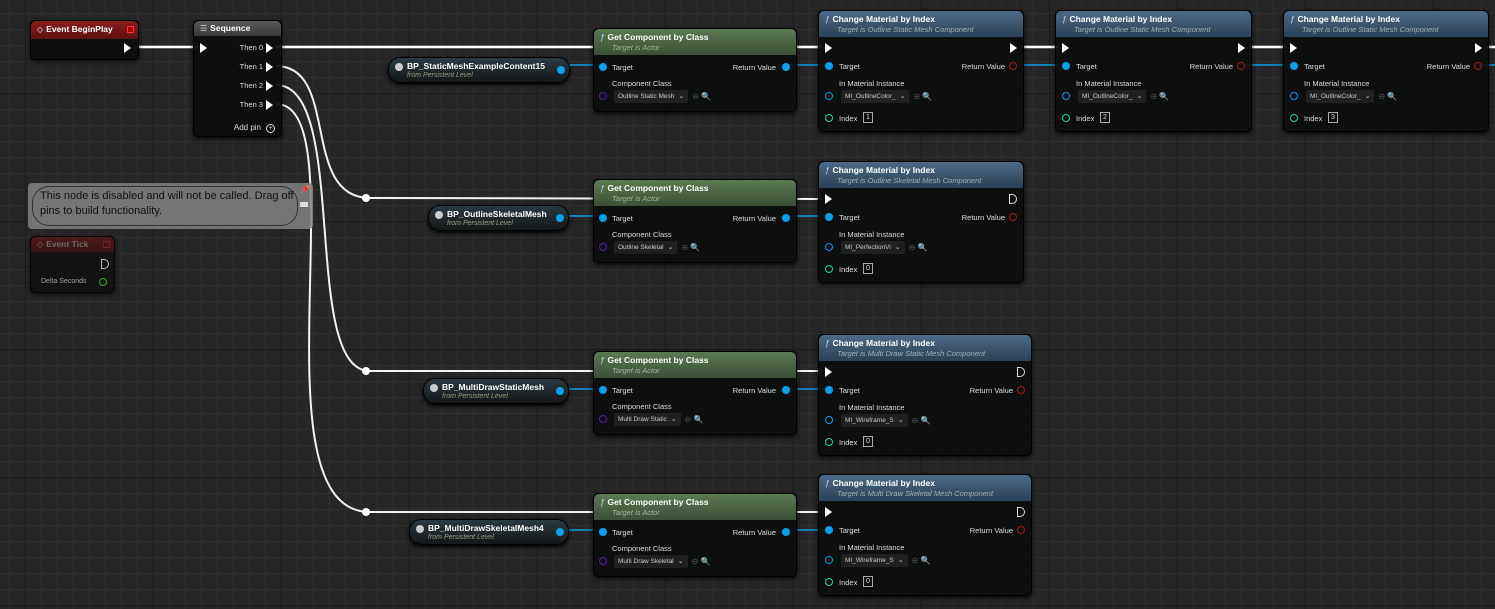  Describe the element at coordinates (549, 132) in the screenshot. I see `exec-wire` at that location.